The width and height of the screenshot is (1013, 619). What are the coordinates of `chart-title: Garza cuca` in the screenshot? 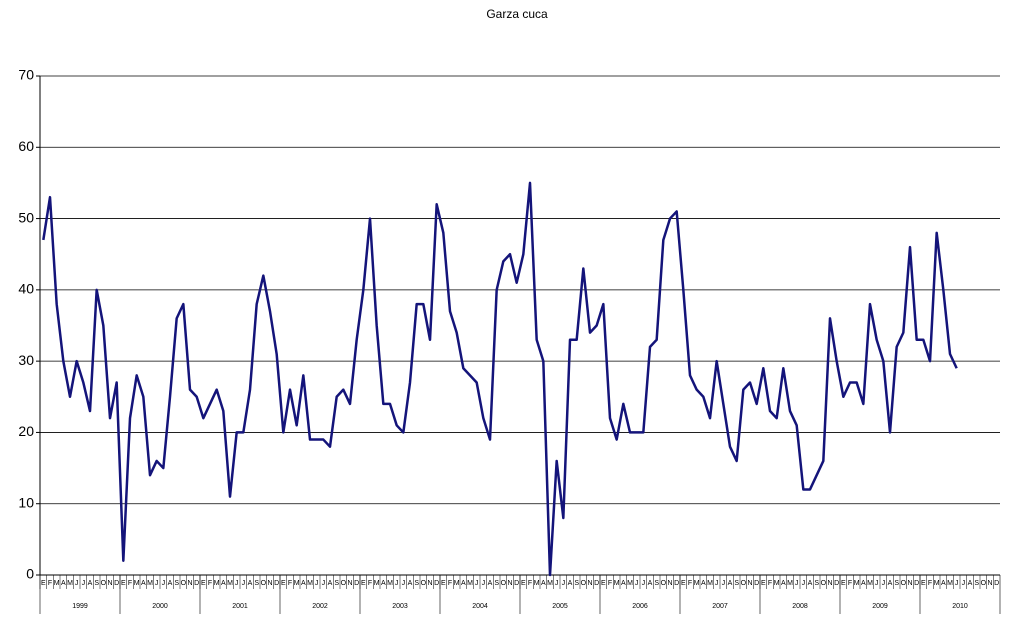 It's located at (517, 14).